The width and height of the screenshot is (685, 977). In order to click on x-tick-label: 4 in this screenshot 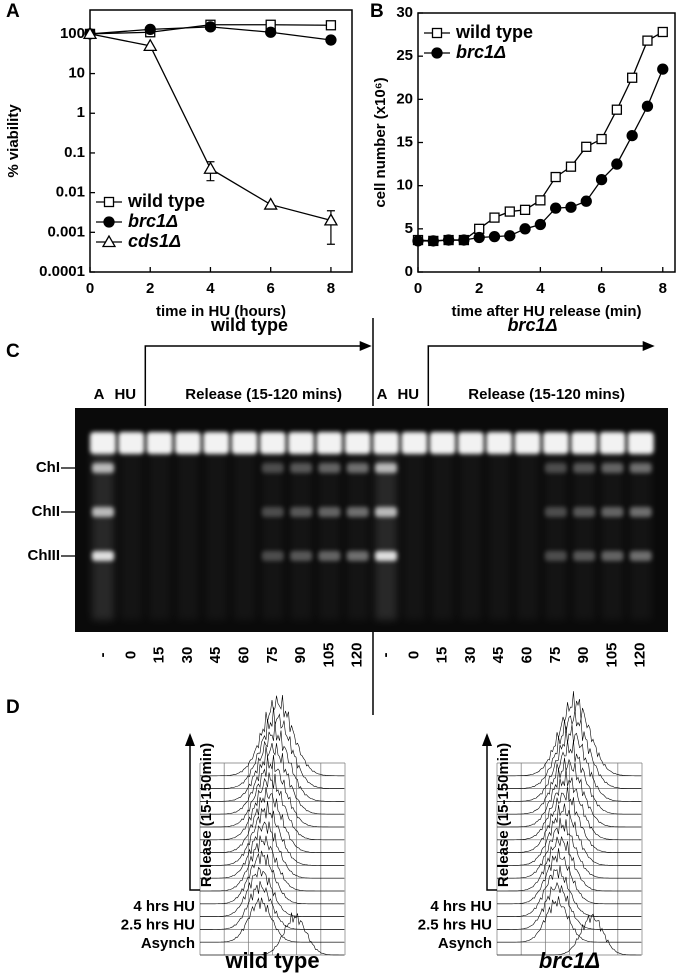, I will do `click(540, 288)`.